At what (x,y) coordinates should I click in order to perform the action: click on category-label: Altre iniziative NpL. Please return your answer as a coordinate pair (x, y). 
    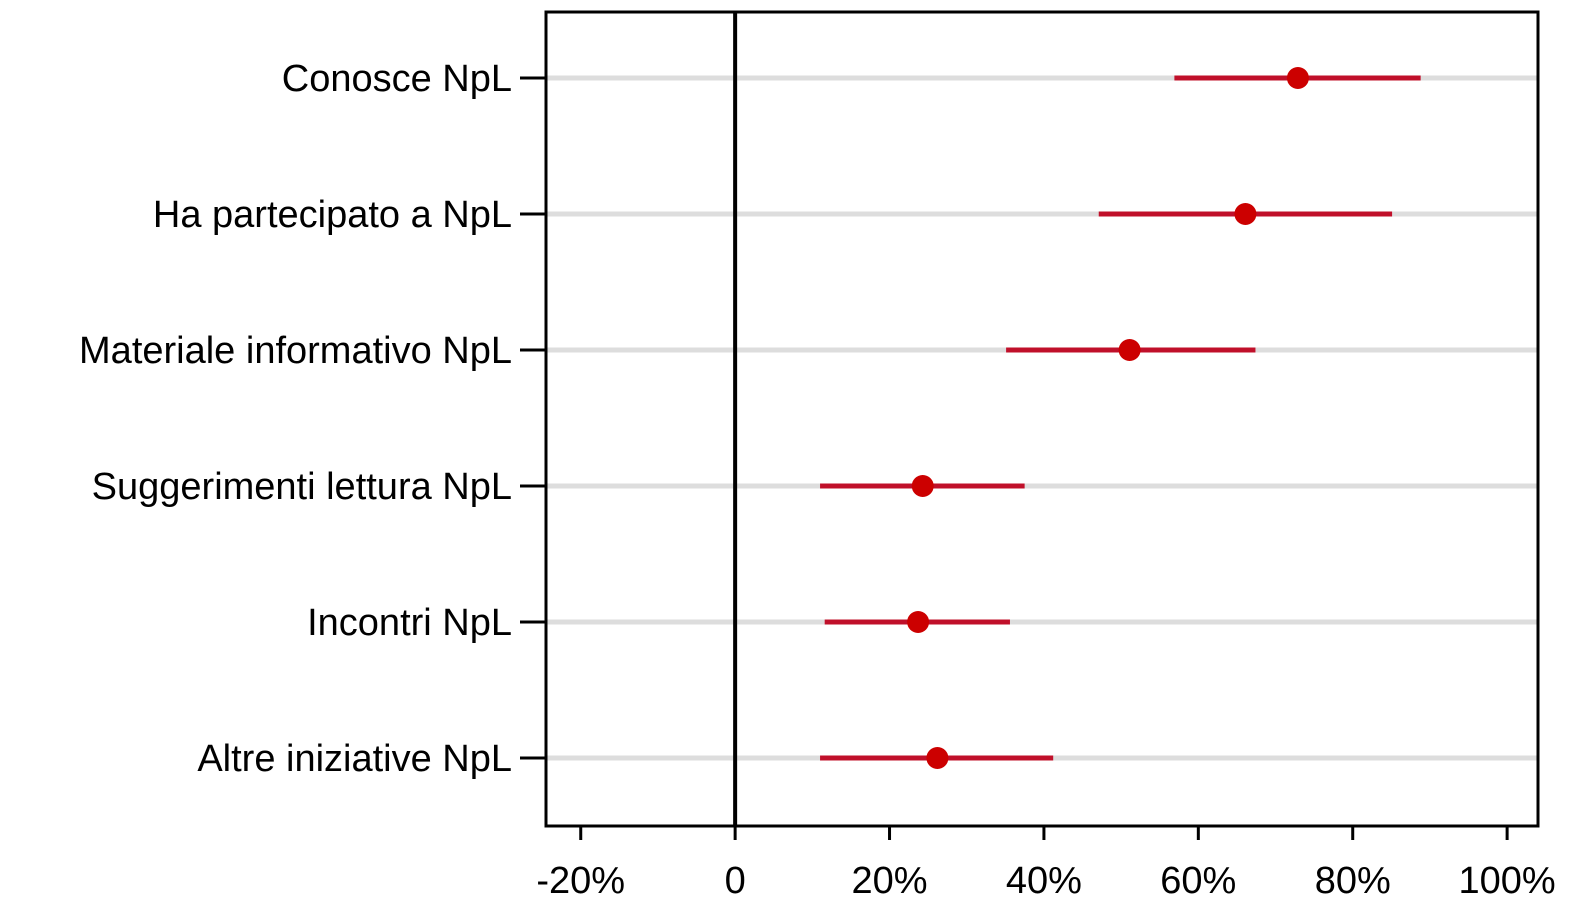
    Looking at the image, I should click on (354, 759).